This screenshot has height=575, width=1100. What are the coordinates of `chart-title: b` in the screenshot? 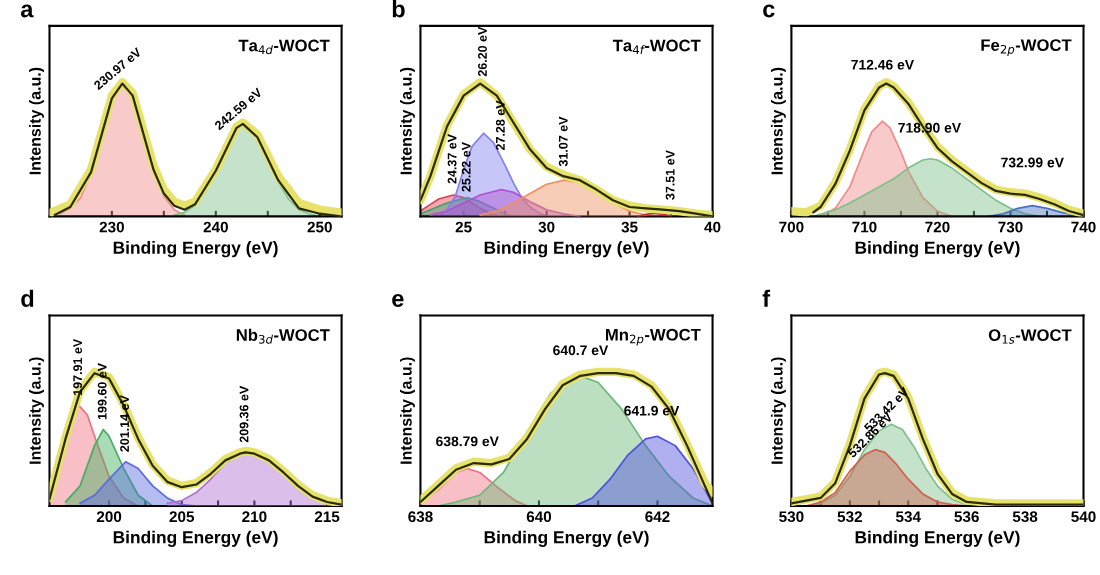 It's located at (398, 9).